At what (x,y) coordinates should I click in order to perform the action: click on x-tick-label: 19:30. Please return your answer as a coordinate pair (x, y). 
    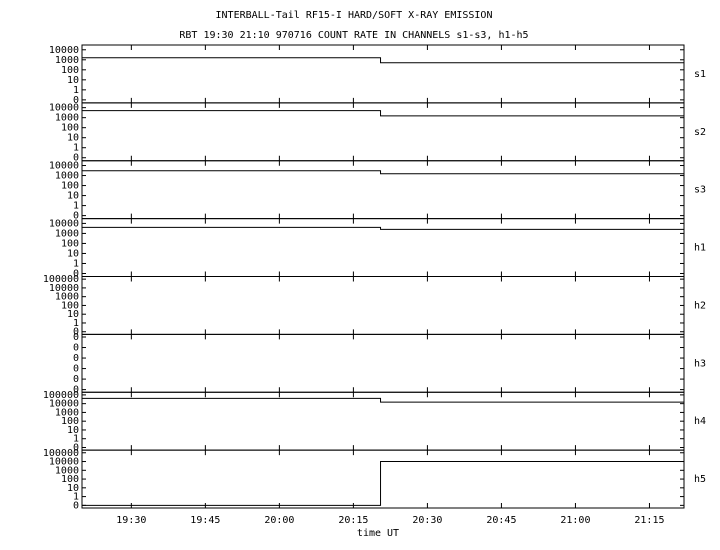
    Looking at the image, I should click on (131, 520).